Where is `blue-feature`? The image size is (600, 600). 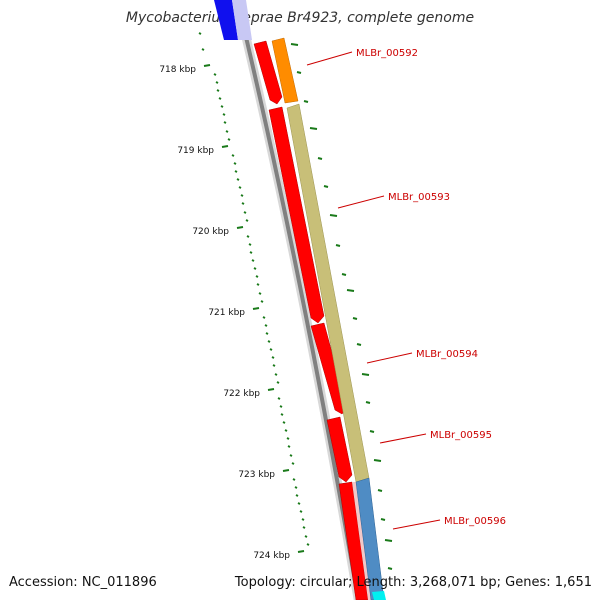
blue-feature is located at coordinates (226, 20).